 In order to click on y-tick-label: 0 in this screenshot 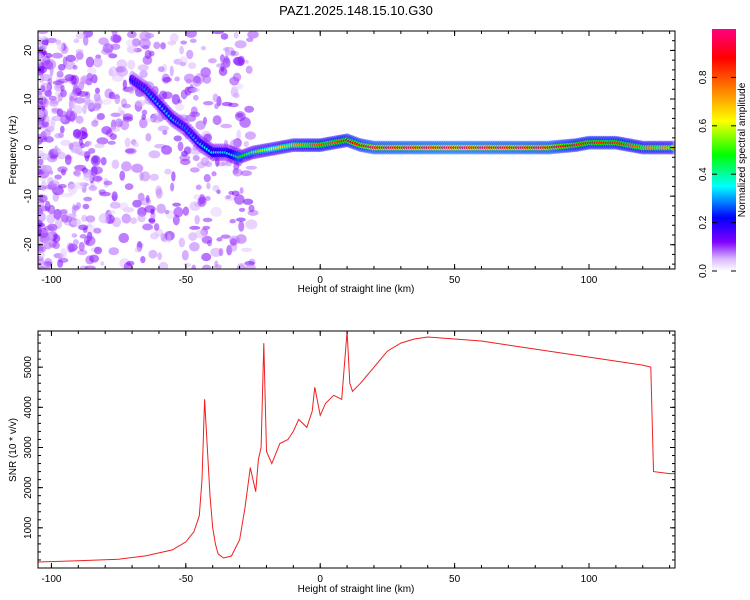, I will do `click(28, 147)`.